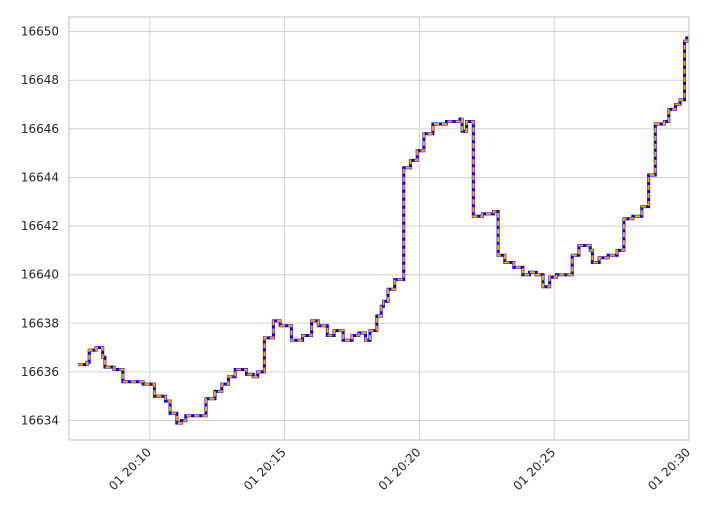 This screenshot has height=514, width=708. I want to click on x-tick-label: 01 20:15, so click(265, 469).